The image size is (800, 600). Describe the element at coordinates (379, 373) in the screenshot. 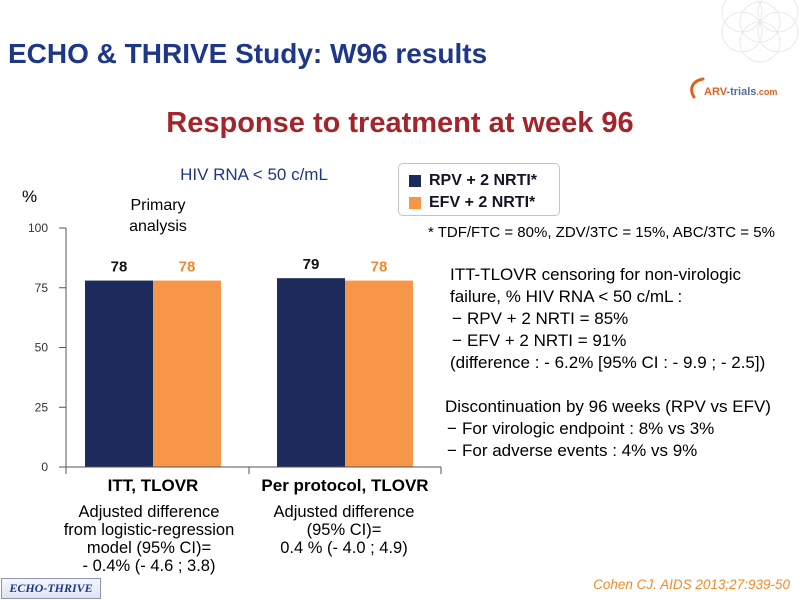

I see `bar-efv-per-protocol` at that location.